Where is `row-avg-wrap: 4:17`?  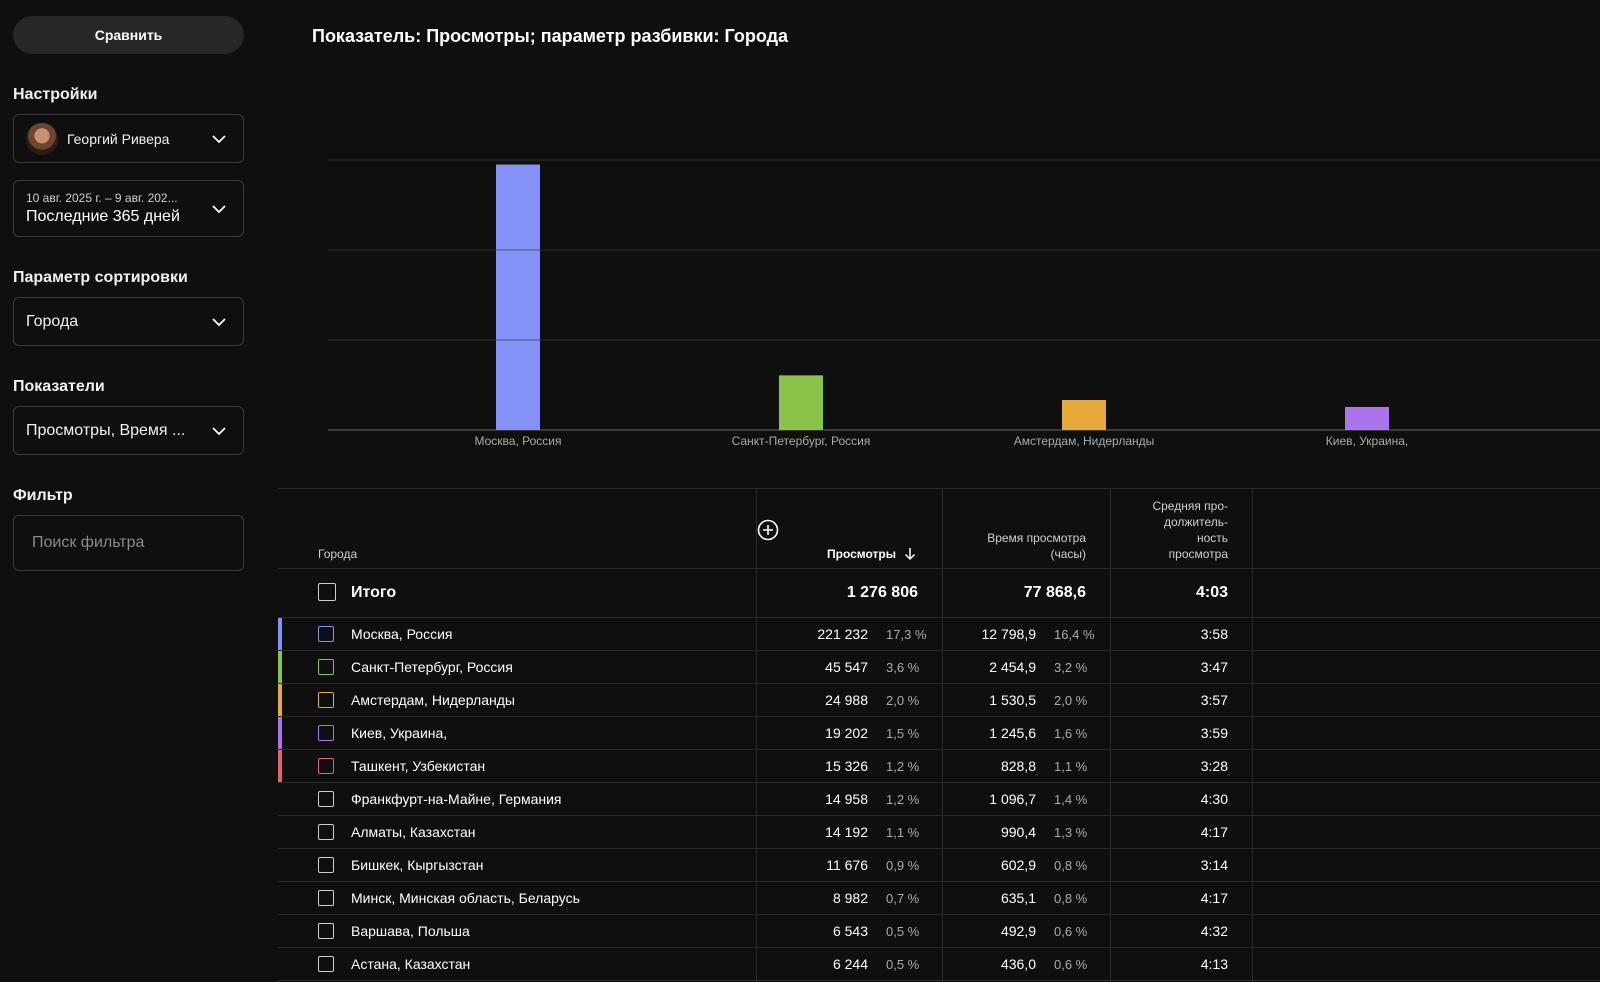
row-avg-wrap: 4:17 is located at coordinates (1181, 832).